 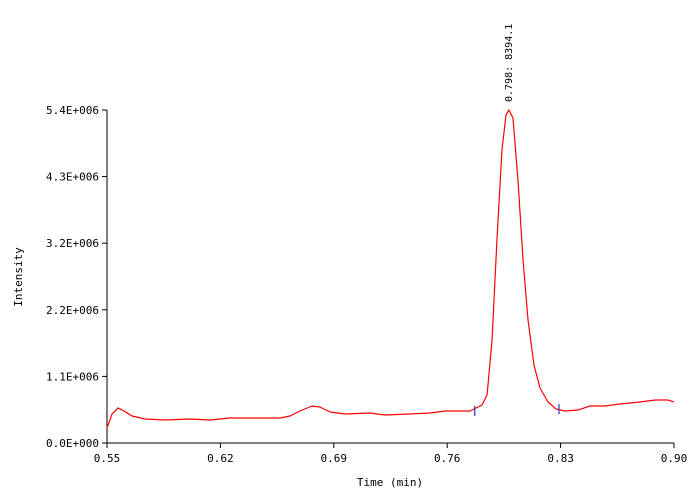 I want to click on x-tick-label: 0.76, so click(x=447, y=458).